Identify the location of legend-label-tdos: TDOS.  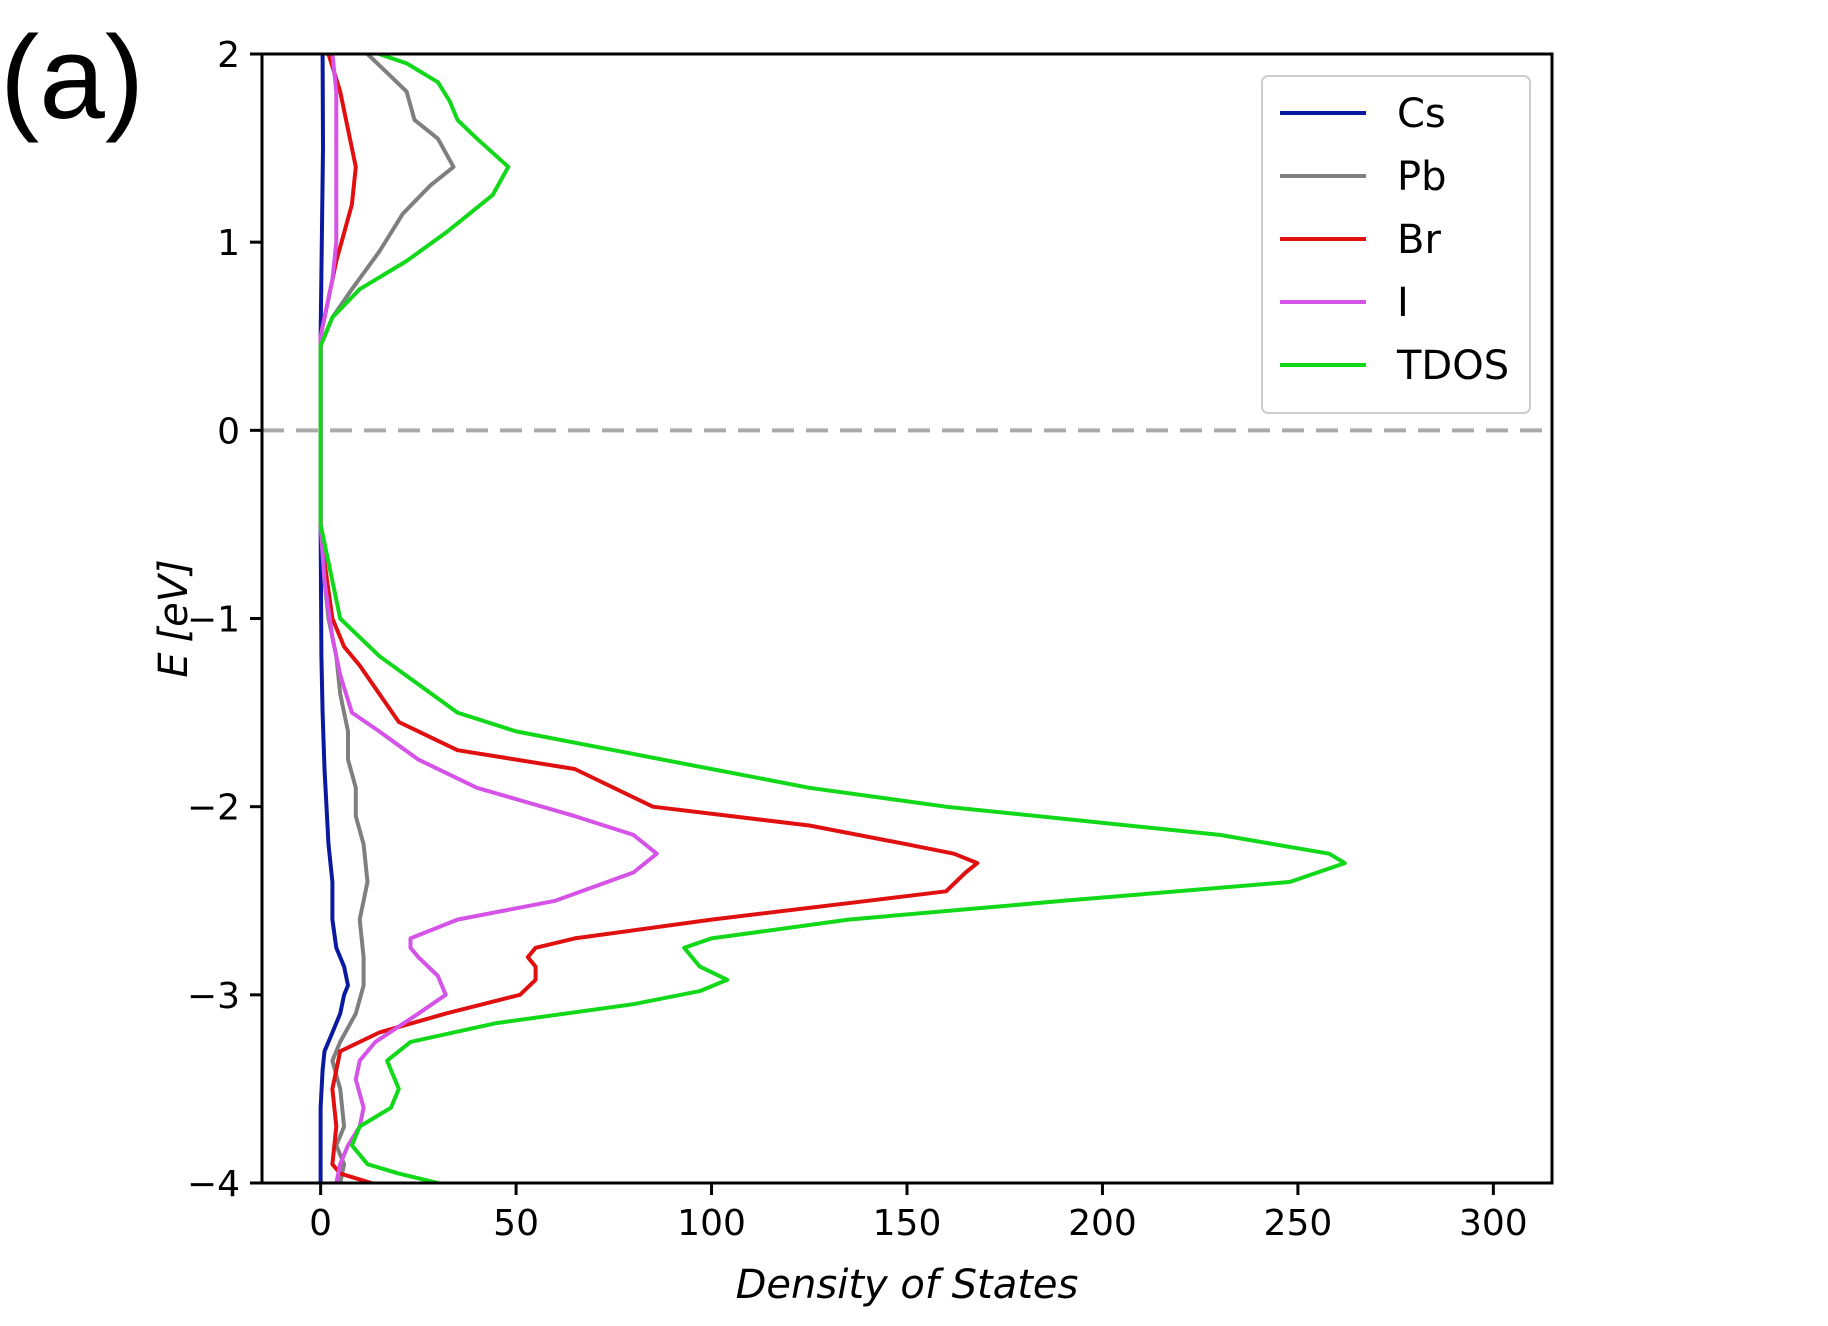
(1452, 366).